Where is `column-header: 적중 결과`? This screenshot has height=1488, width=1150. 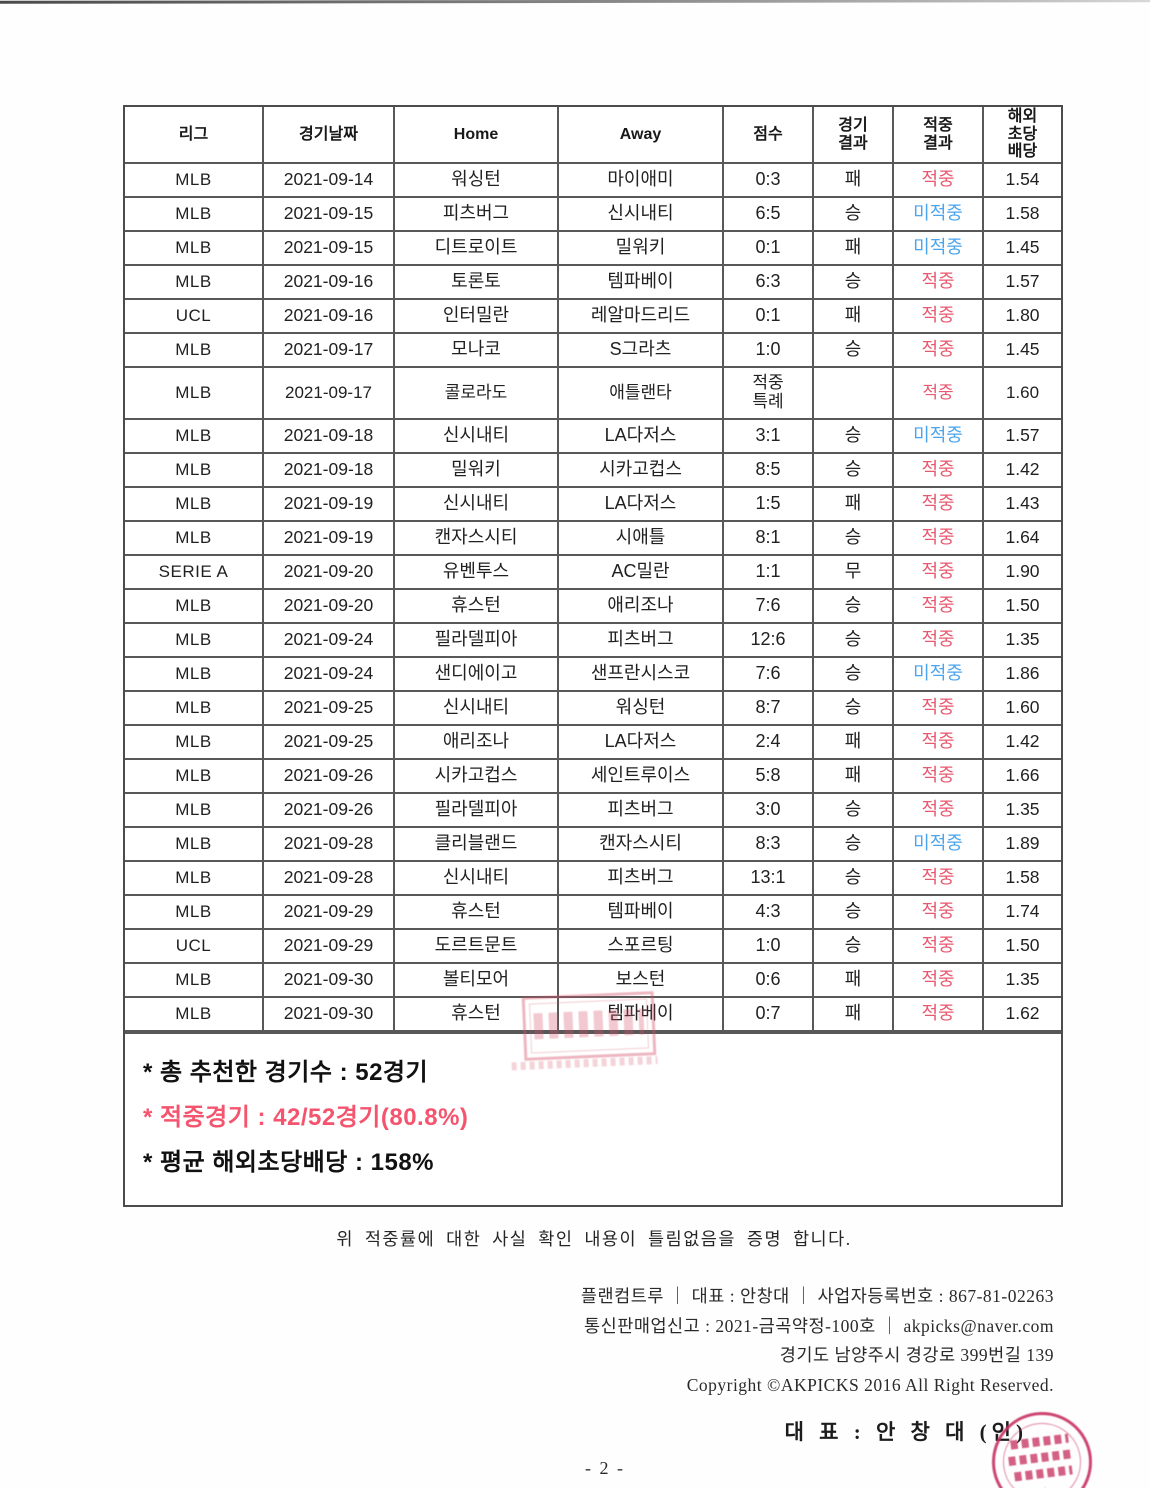
column-header: 적중 결과 is located at coordinates (938, 135).